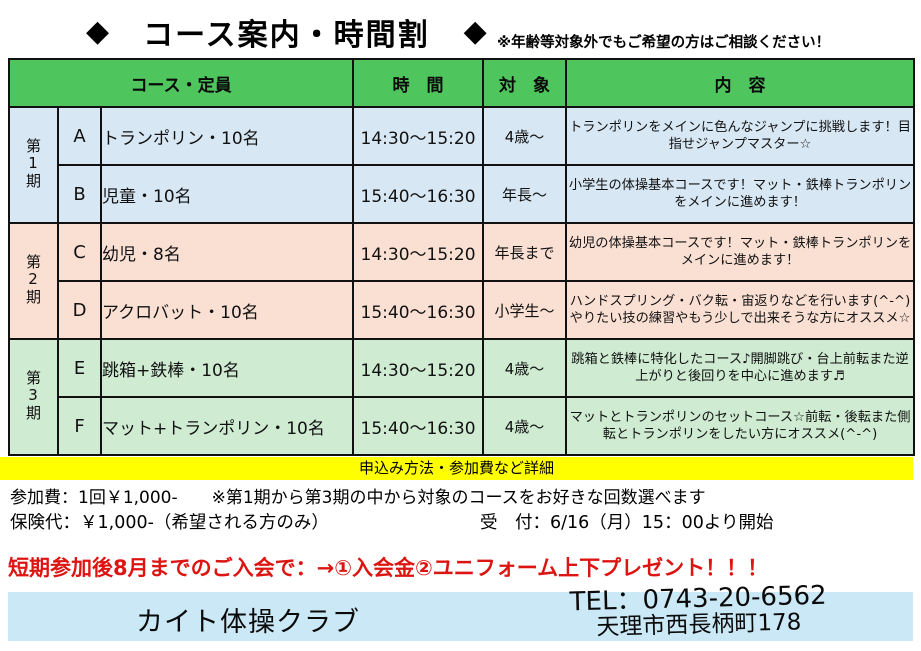  Describe the element at coordinates (525, 252) in the screenshot. I see `course-target: 年長まで` at that location.